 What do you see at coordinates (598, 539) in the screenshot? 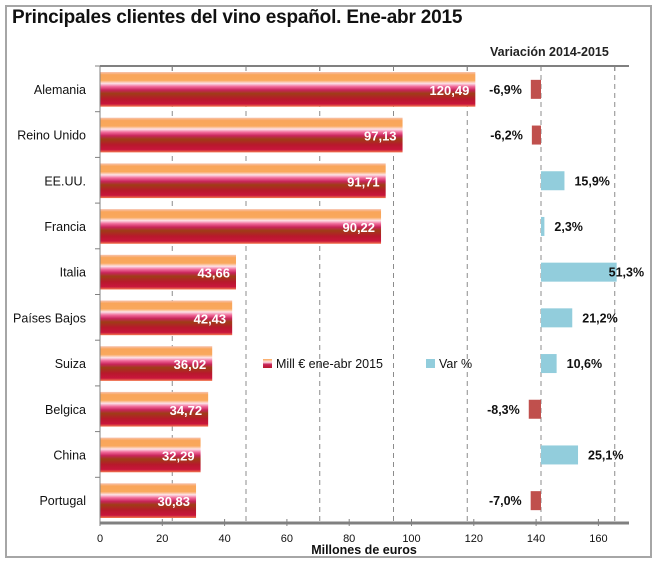
I see `x-tick-label: 160` at bounding box center [598, 539].